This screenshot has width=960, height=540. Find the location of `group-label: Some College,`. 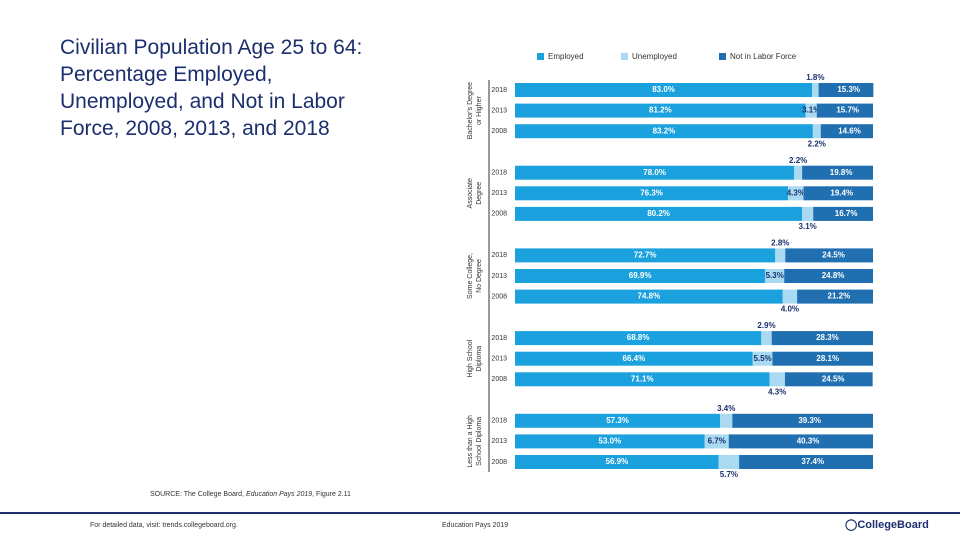

group-label: Some College, is located at coordinates (470, 276).